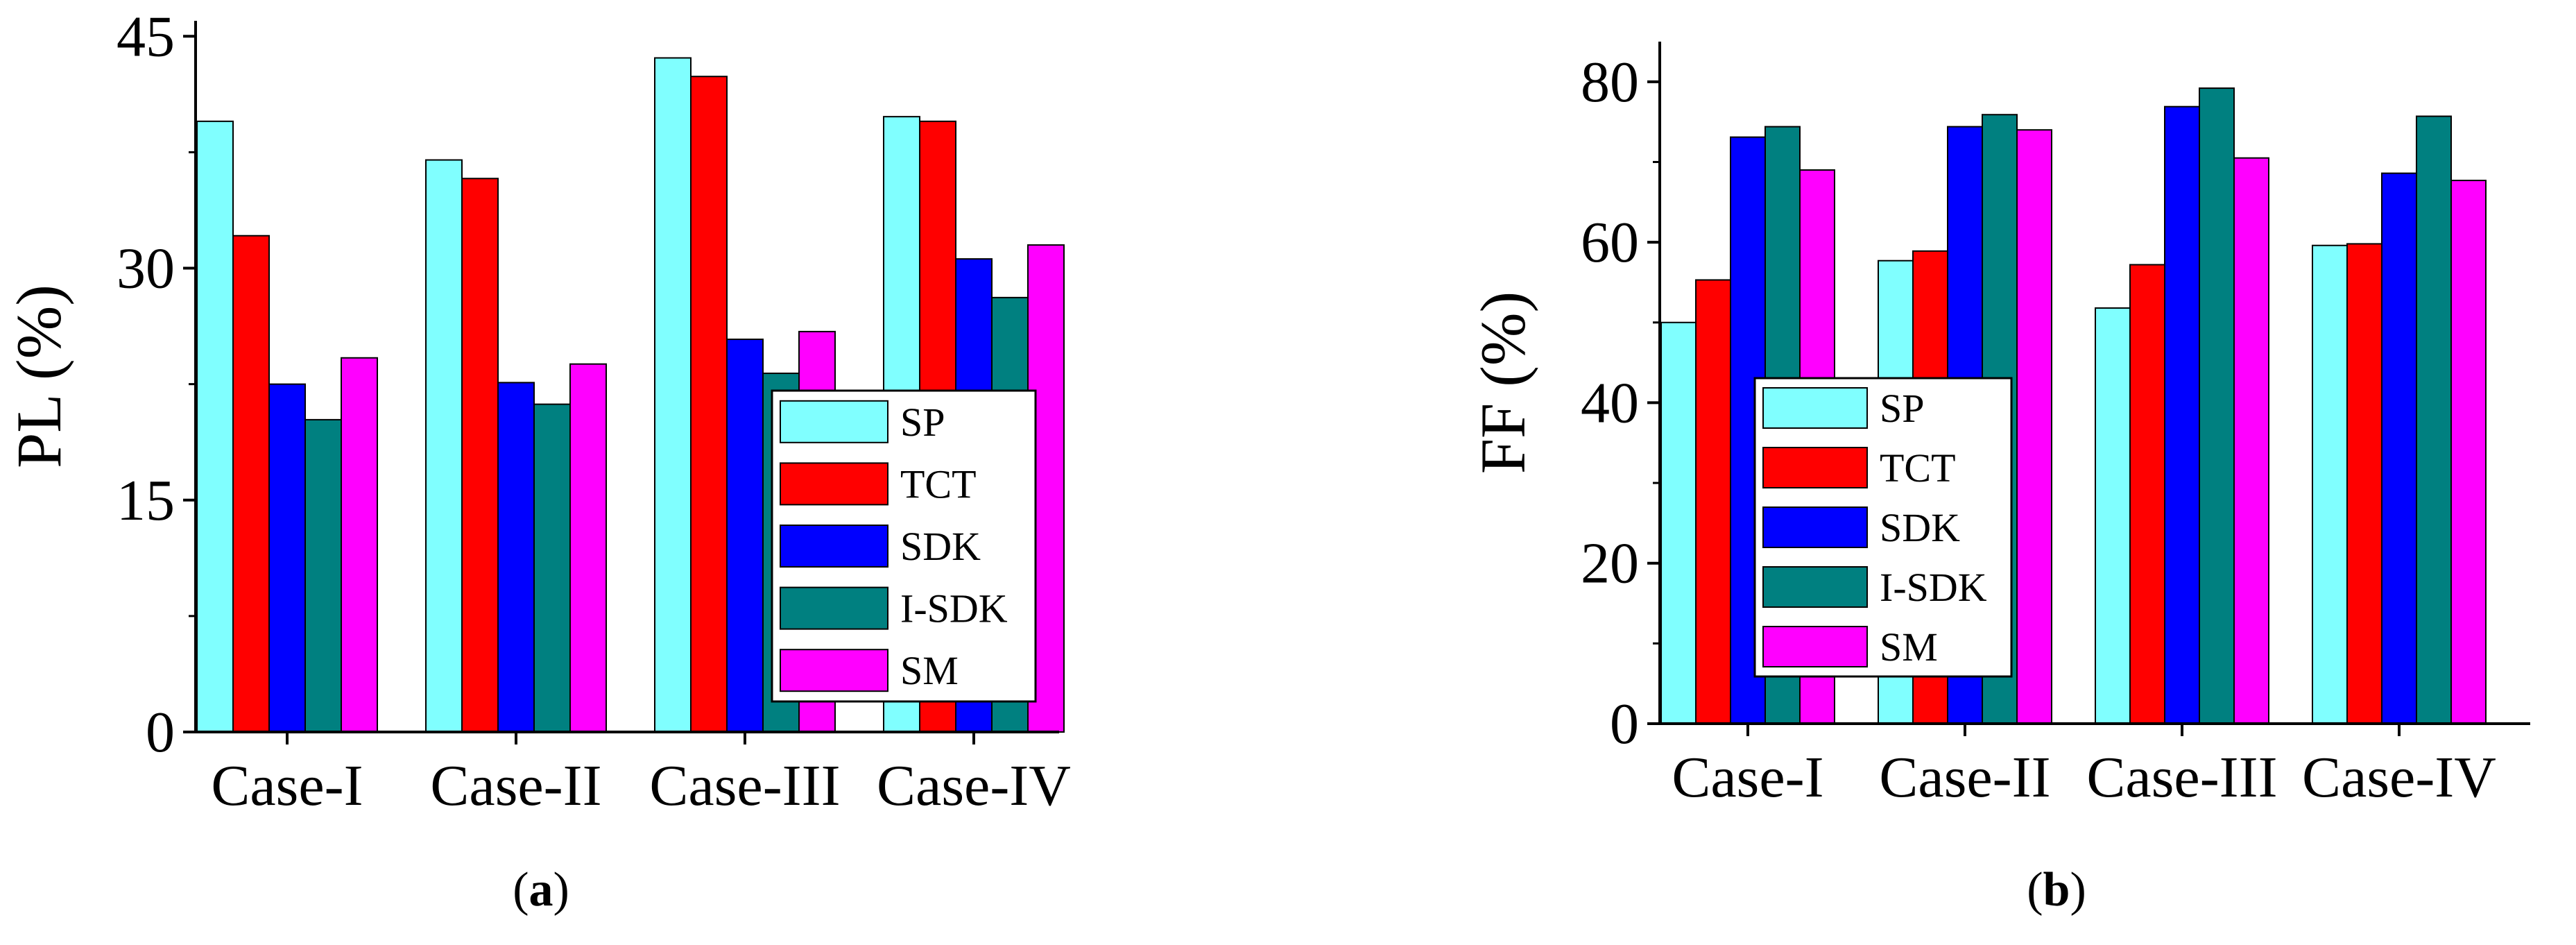  What do you see at coordinates (2468, 452) in the screenshot?
I see `b-bar-sm-case-iv` at bounding box center [2468, 452].